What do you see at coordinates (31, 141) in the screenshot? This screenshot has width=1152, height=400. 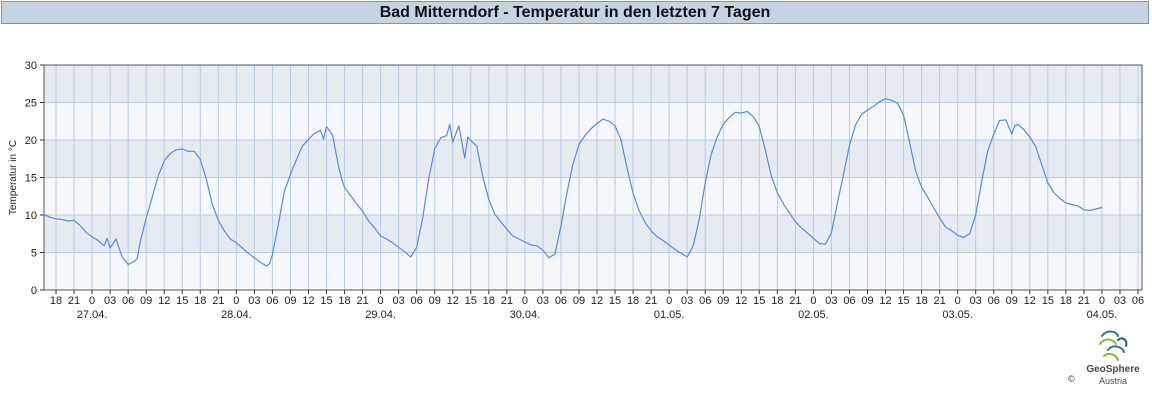 I see `y-tick-label: 20` at bounding box center [31, 141].